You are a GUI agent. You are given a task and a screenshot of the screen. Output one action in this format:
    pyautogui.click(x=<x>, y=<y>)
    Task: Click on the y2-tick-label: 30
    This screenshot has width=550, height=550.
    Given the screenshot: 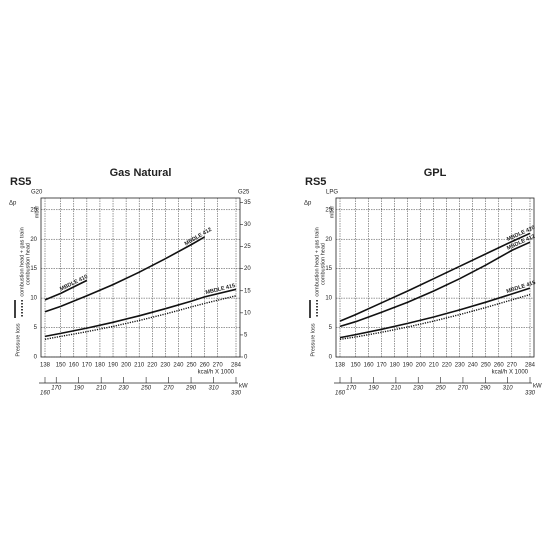 What is the action you would take?
    pyautogui.click(x=247, y=225)
    